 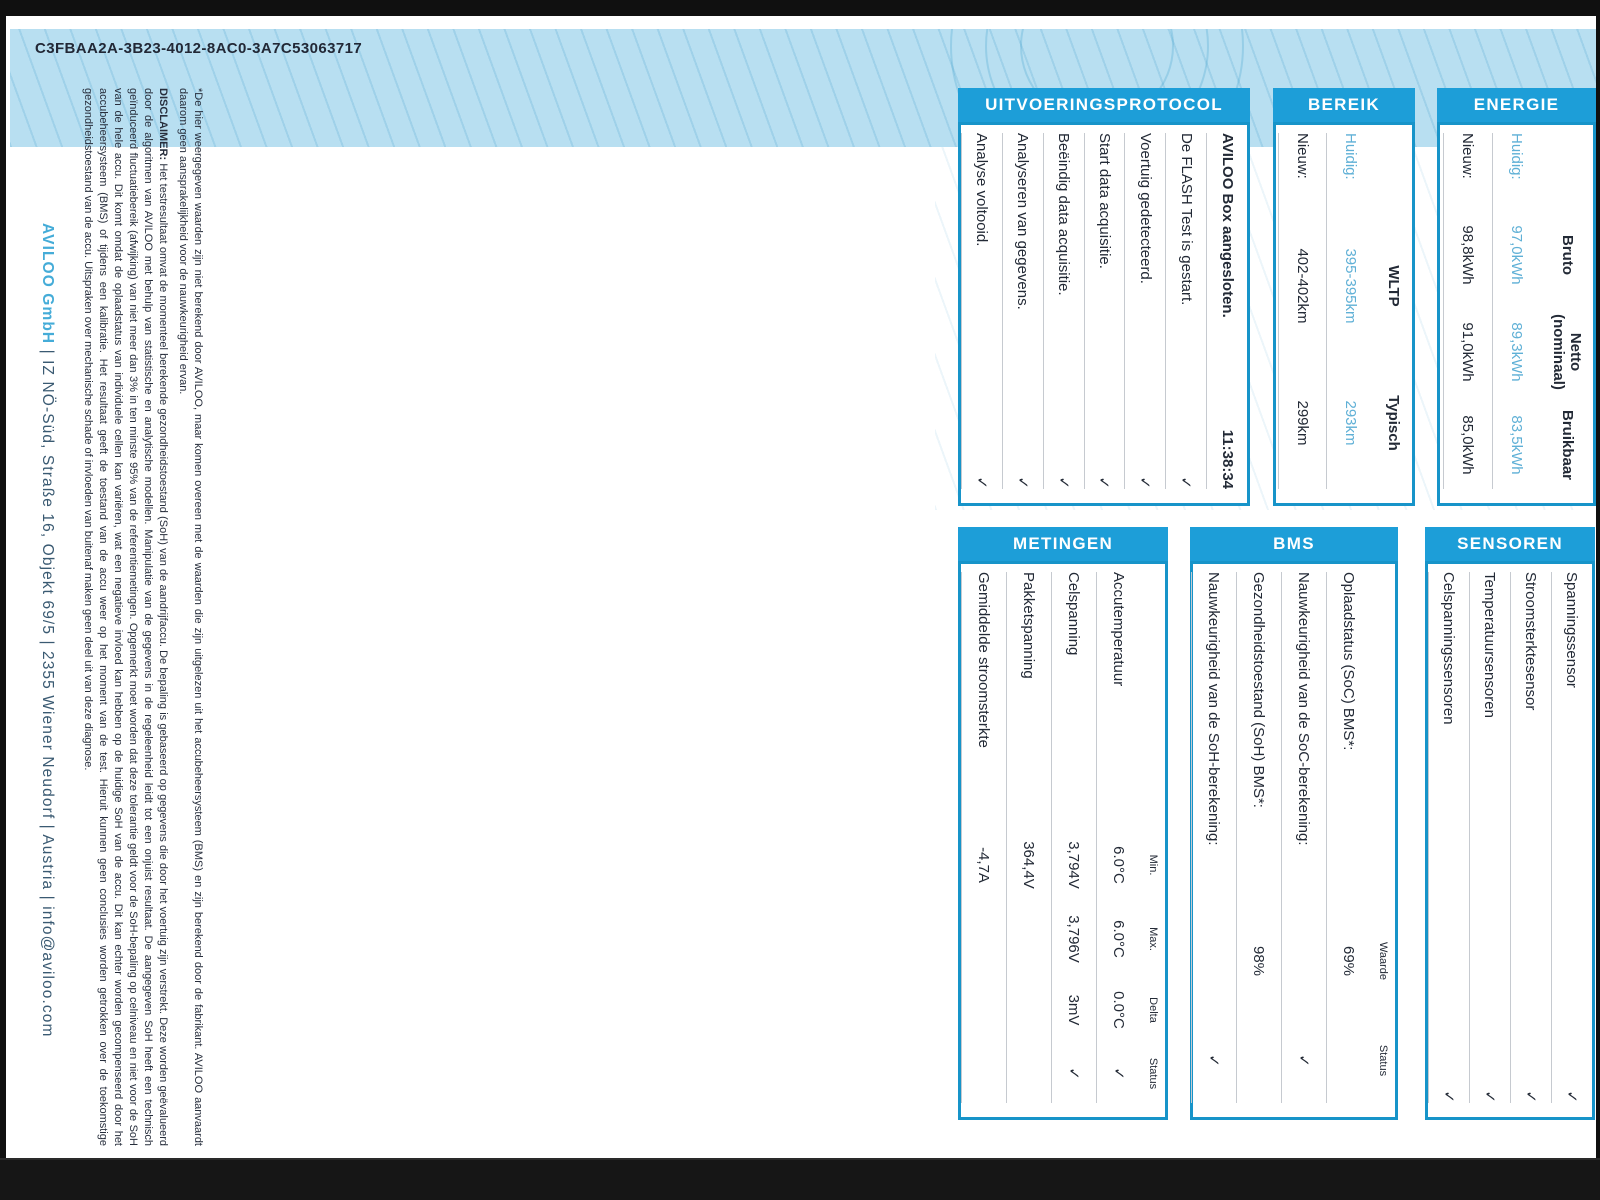 I want to click on table-cell: -4,7A, so click(x=984, y=865).